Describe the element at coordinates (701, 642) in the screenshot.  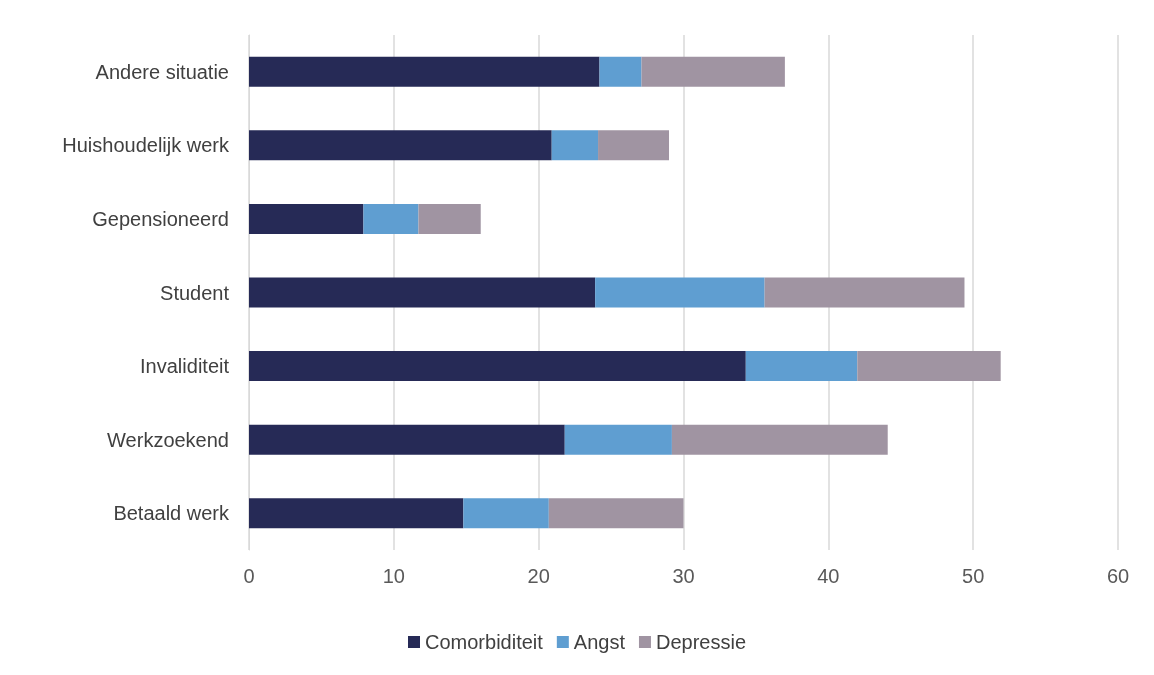
I see `legend-label: Depressie` at that location.